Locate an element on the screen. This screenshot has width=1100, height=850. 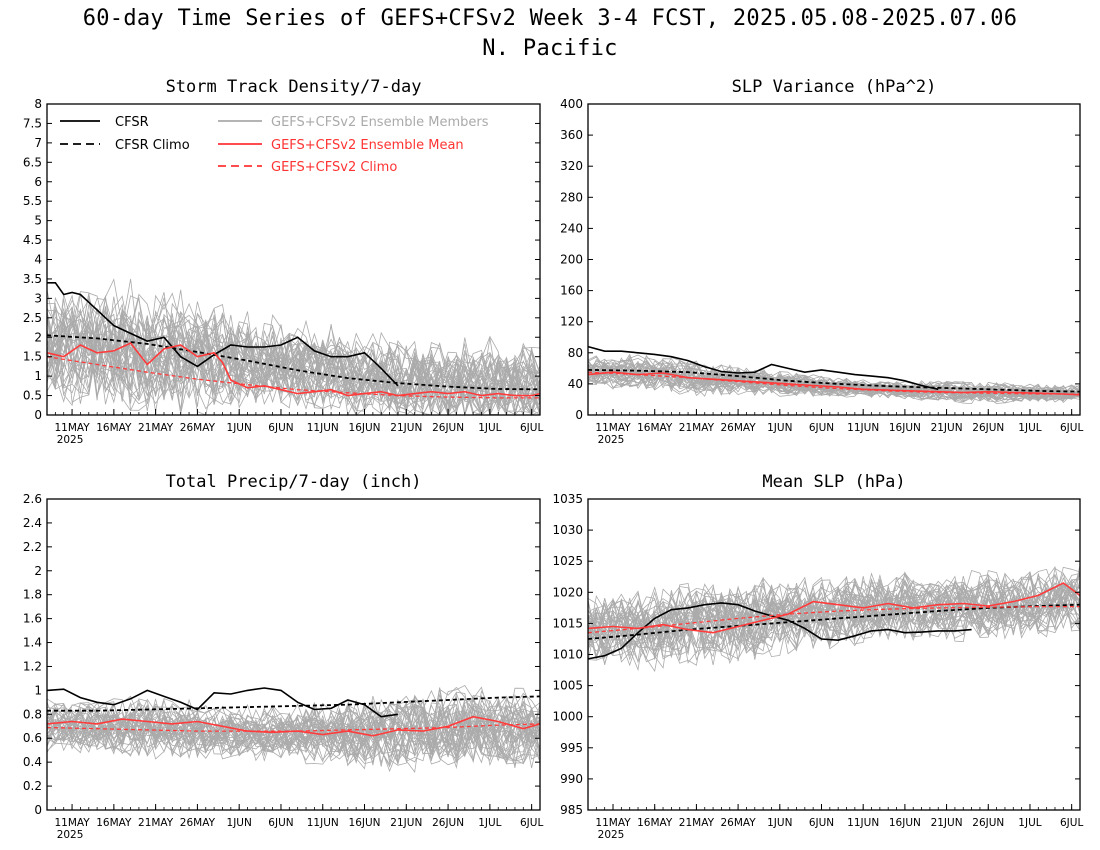
y-tick-label: 1005 is located at coordinates (567, 686).